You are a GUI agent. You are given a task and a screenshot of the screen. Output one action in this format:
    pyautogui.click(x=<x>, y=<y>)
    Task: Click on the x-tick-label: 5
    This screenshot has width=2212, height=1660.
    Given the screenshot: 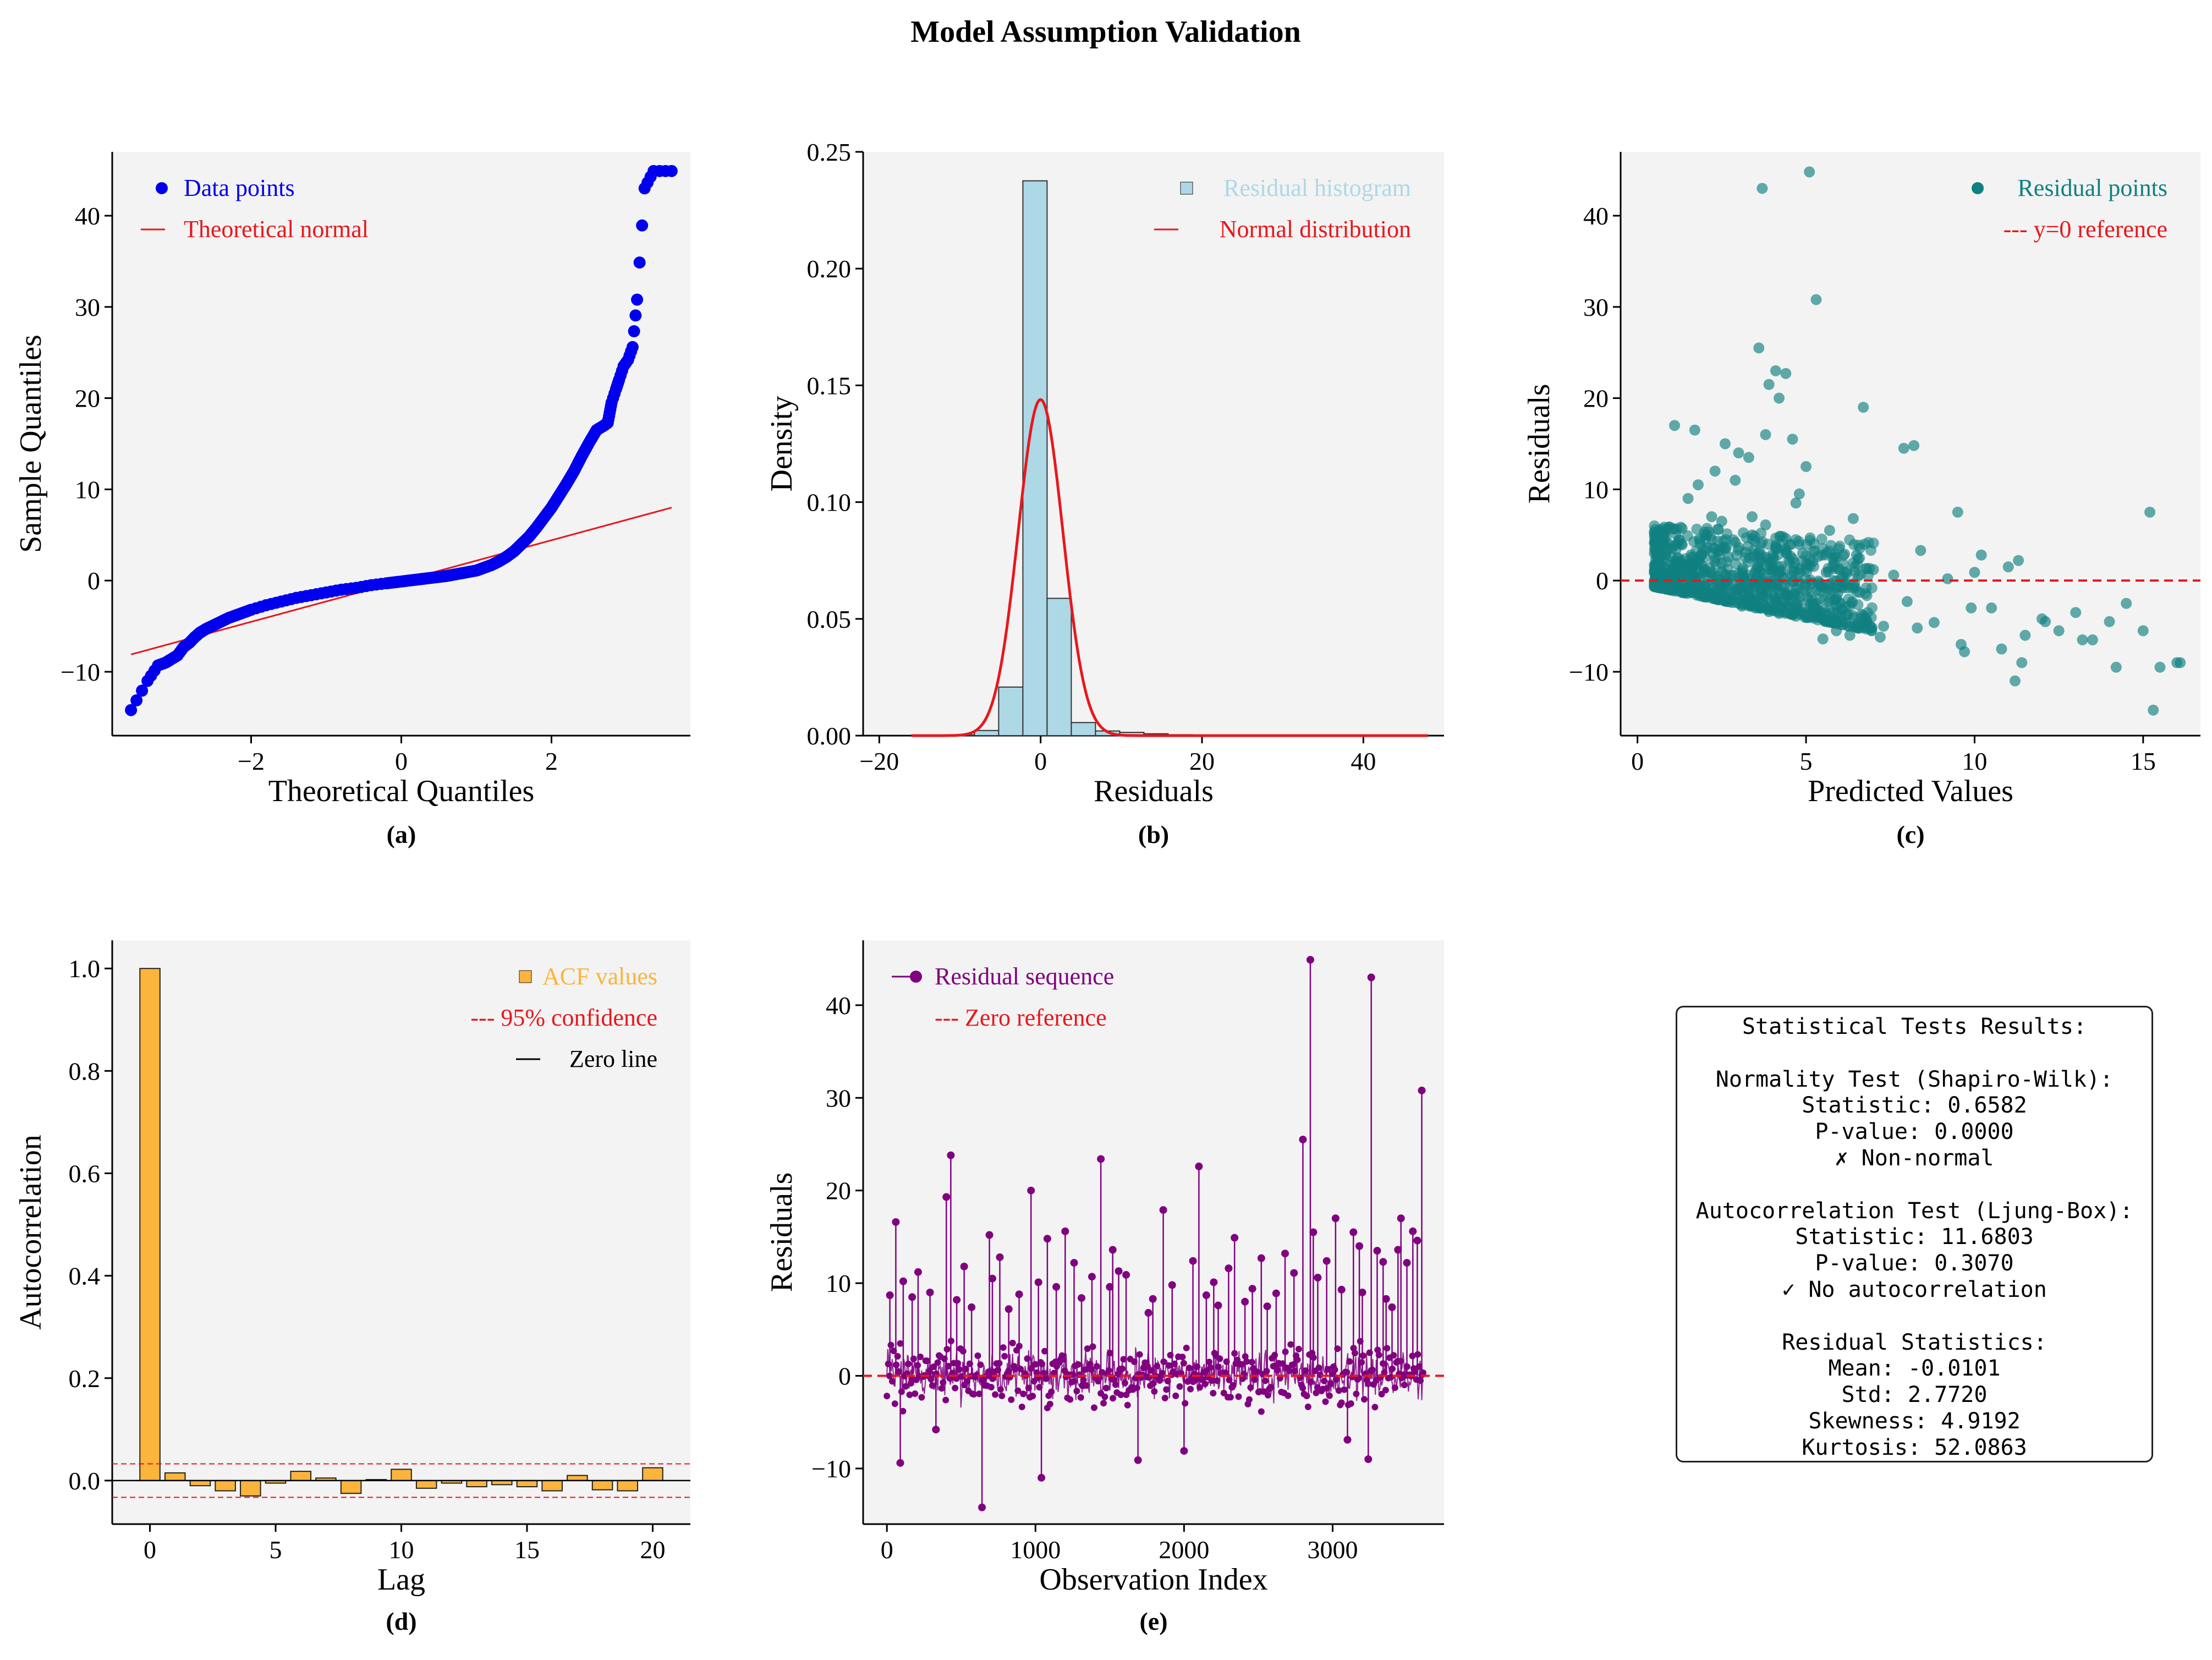 What is the action you would take?
    pyautogui.click(x=276, y=1550)
    